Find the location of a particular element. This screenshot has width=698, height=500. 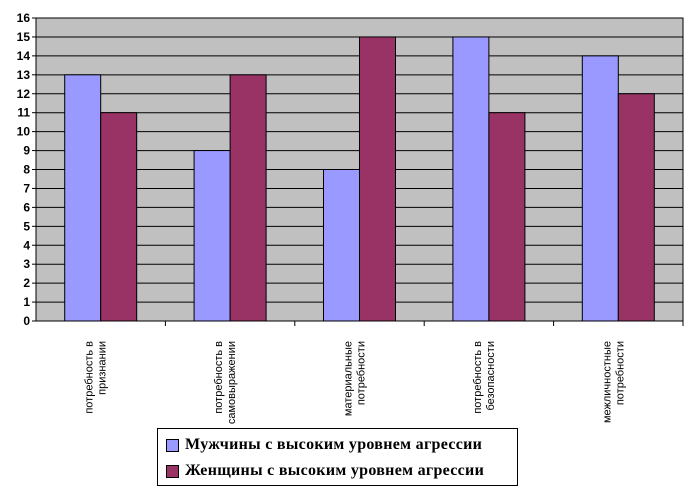

legend-item-women: Женщины с высоким уровнем агрессии is located at coordinates (325, 471).